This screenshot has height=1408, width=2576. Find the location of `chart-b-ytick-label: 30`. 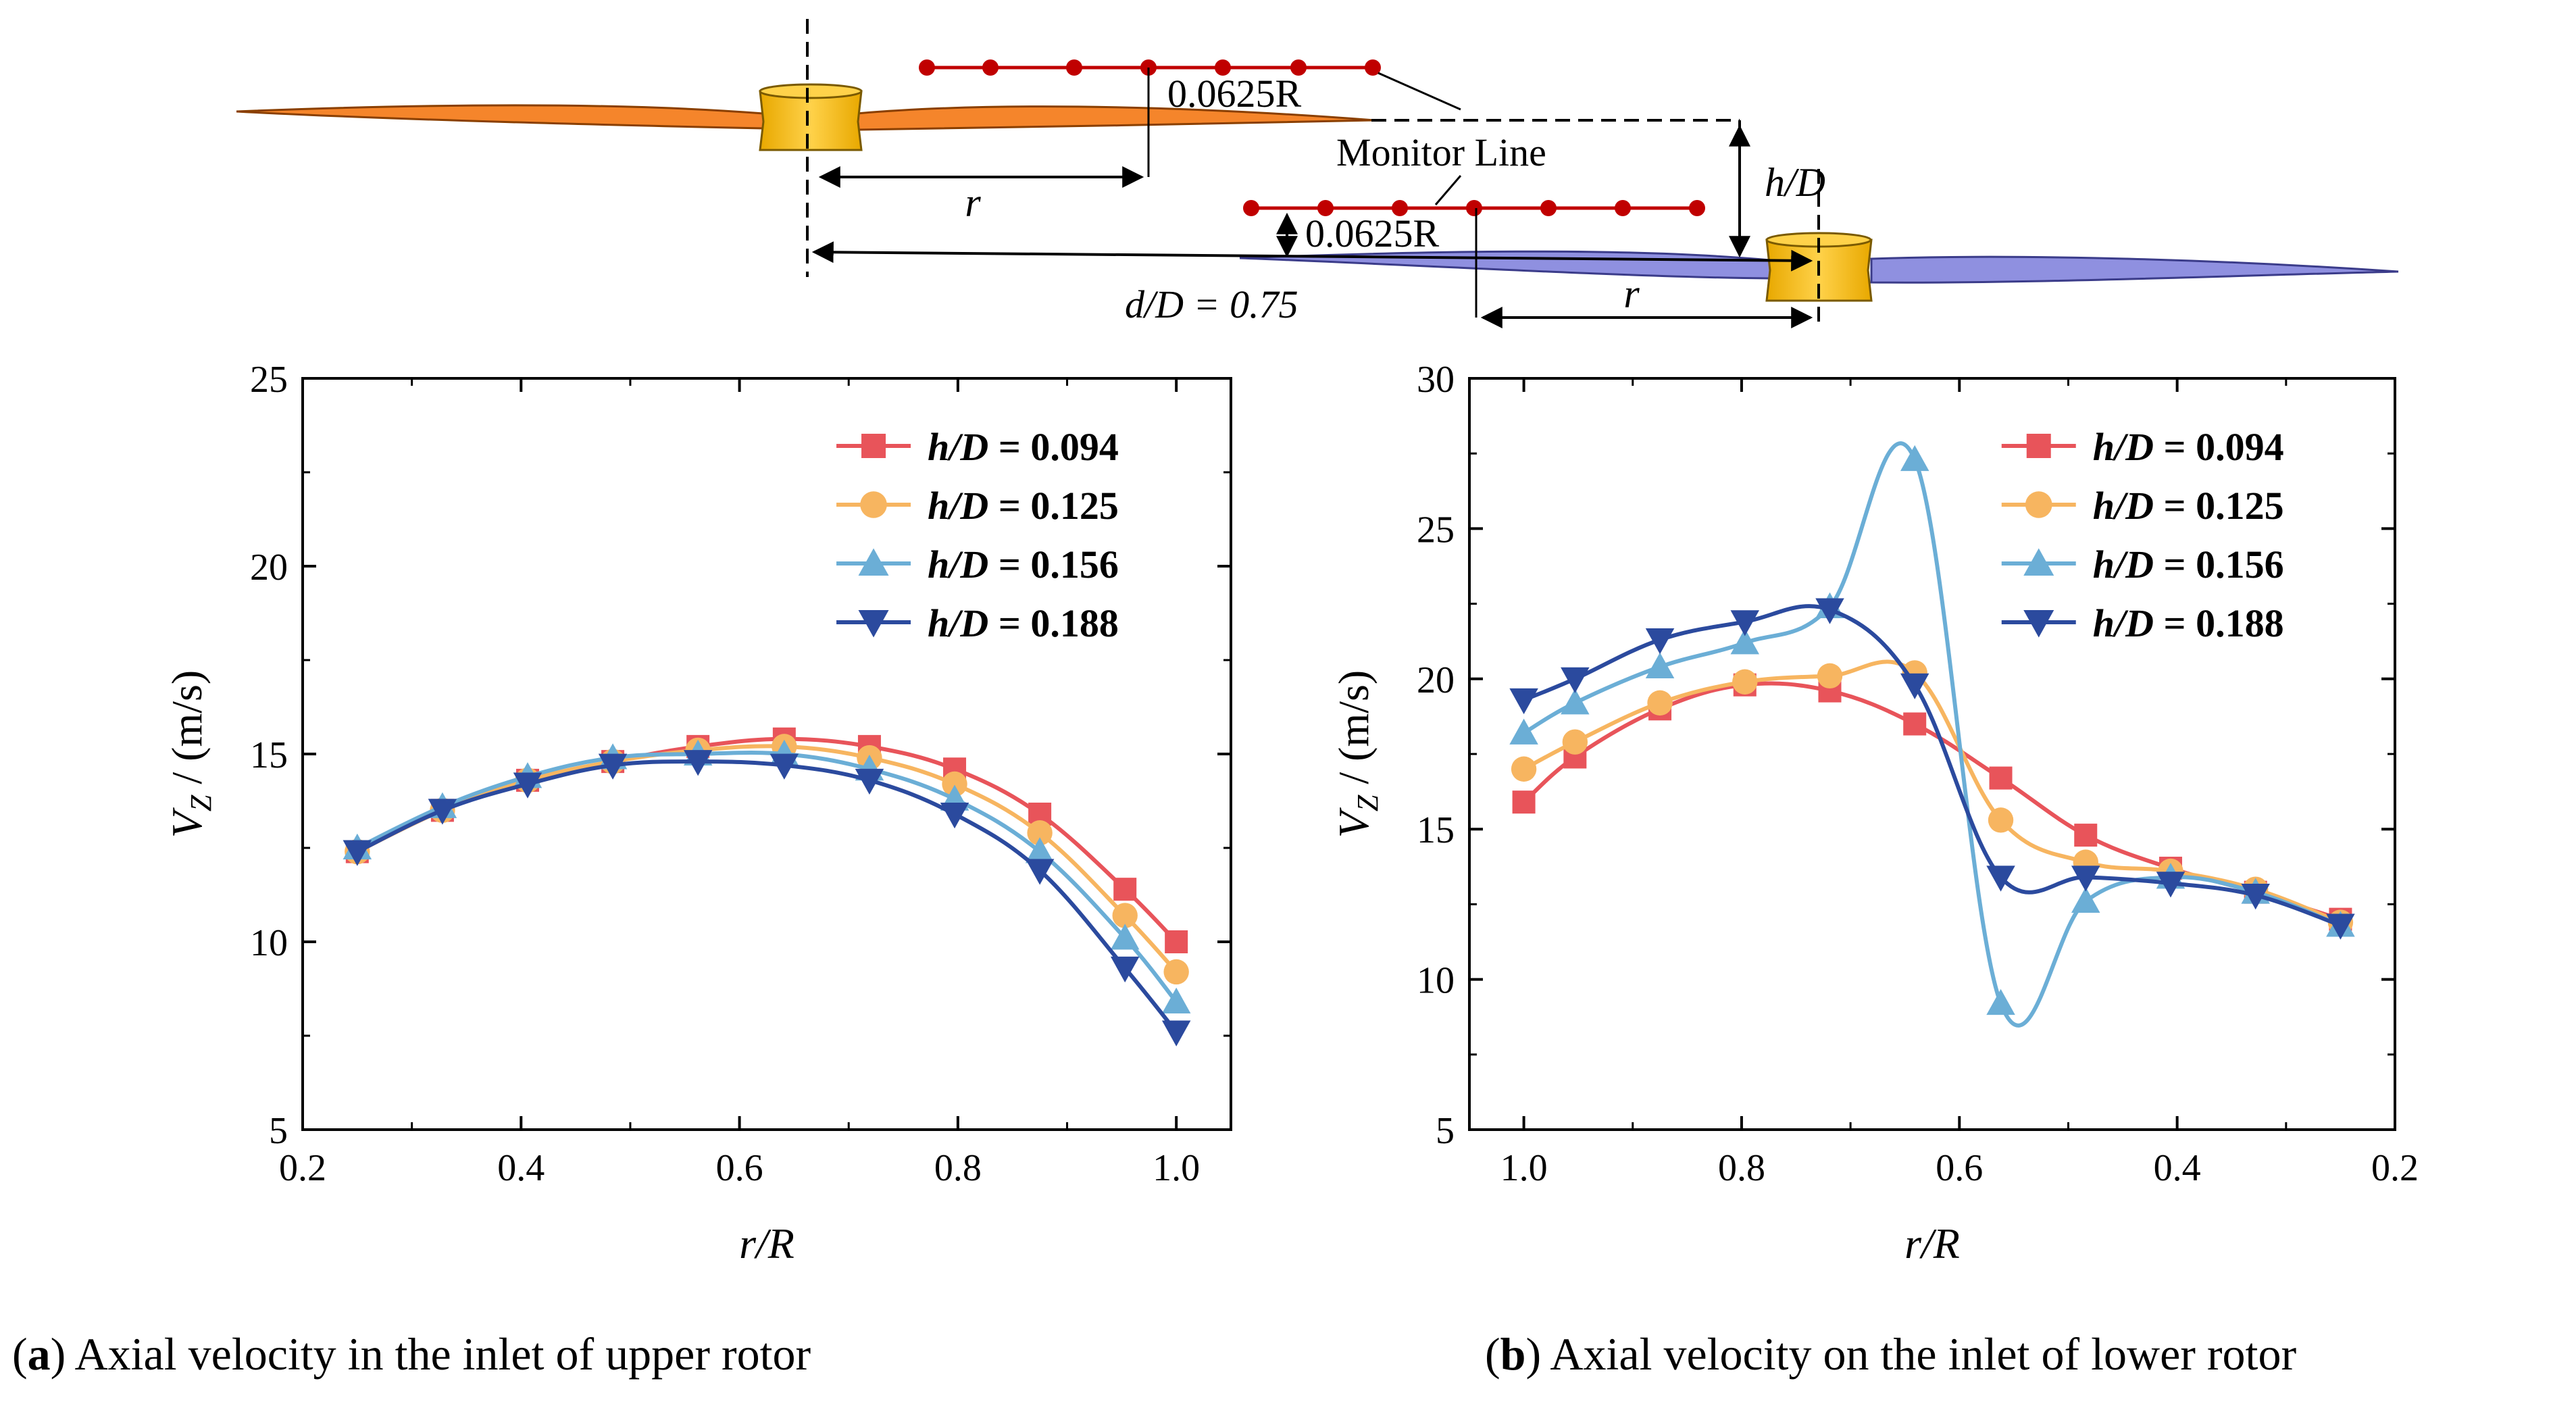

chart-b-ytick-label: 30 is located at coordinates (1436, 380).